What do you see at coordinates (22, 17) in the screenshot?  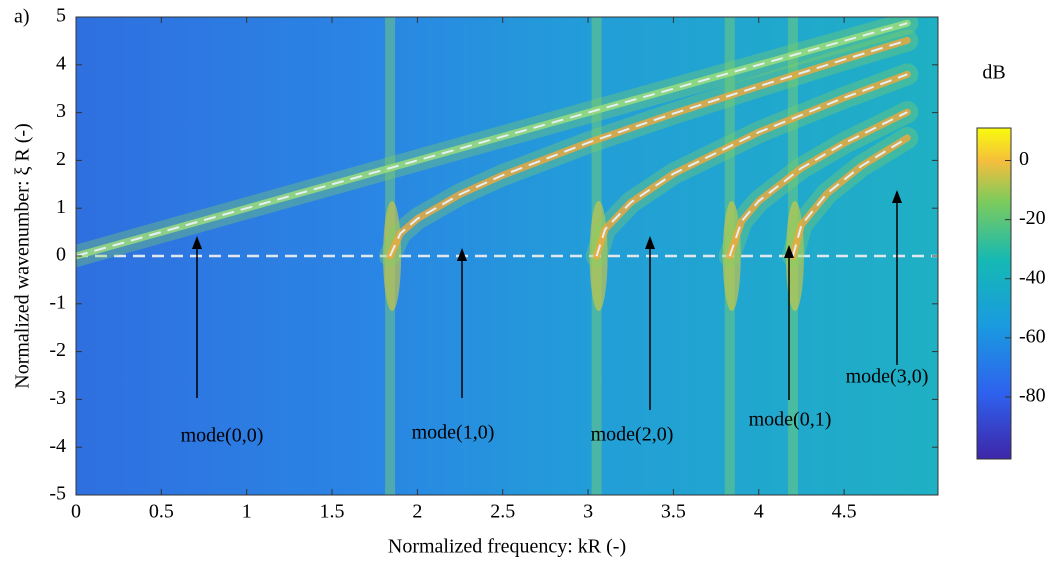 I see `panel-label: a)` at bounding box center [22, 17].